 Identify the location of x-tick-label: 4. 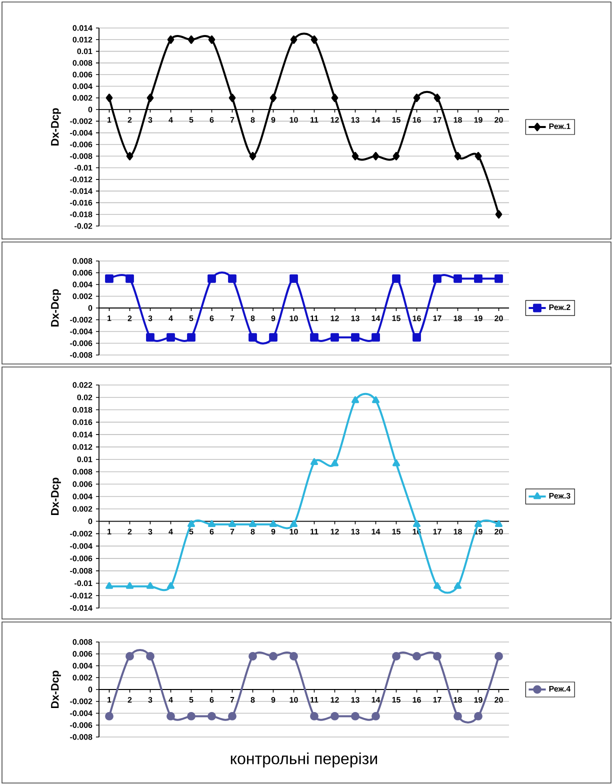
(170, 319).